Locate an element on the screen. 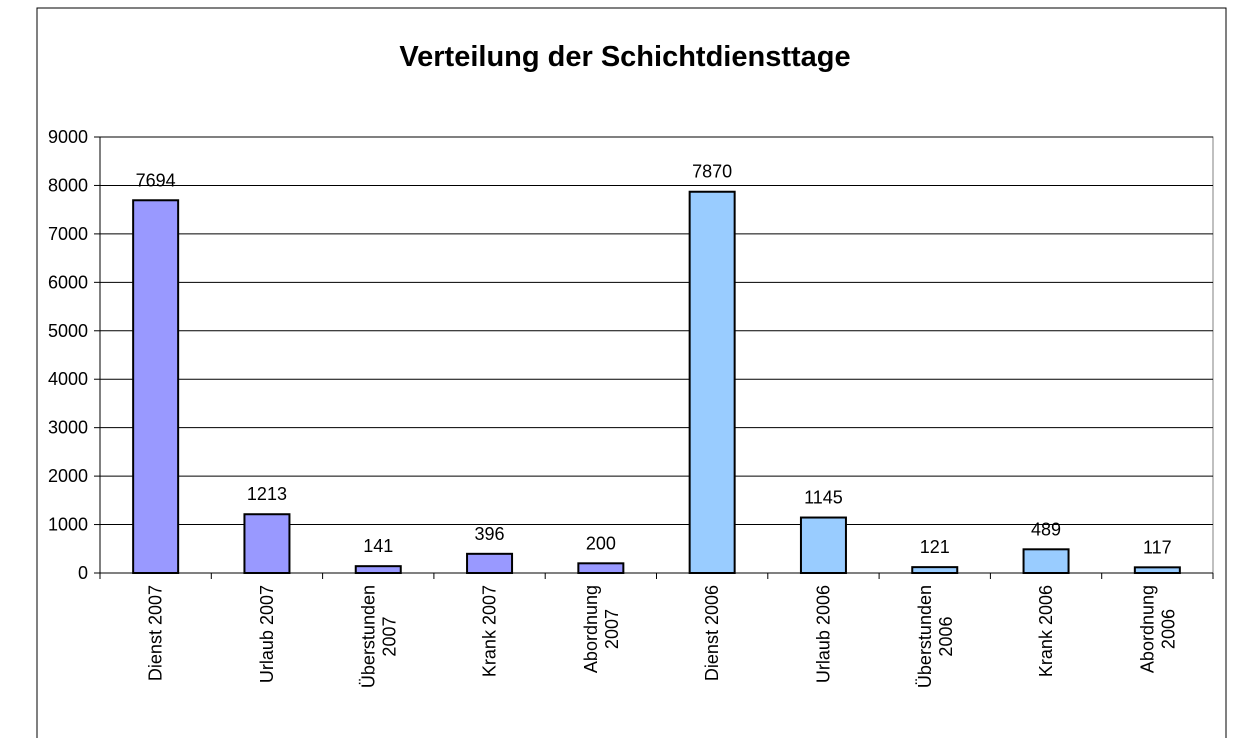 The height and width of the screenshot is (738, 1233). x-tick-label-group: Krank 2007 is located at coordinates (490, 631).